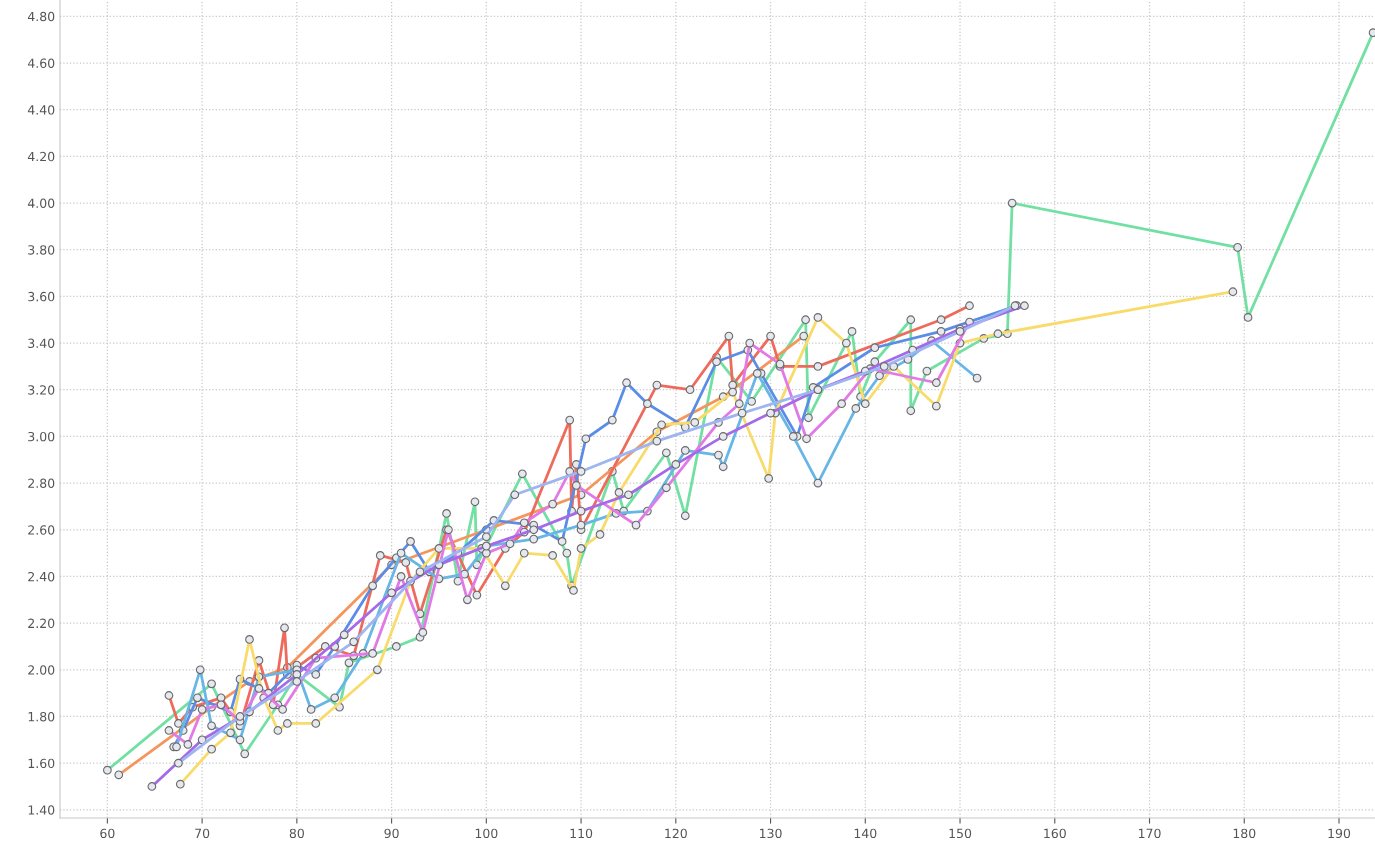  Describe the element at coordinates (41, 16) in the screenshot. I see `y-tick-label: 4.80` at that location.